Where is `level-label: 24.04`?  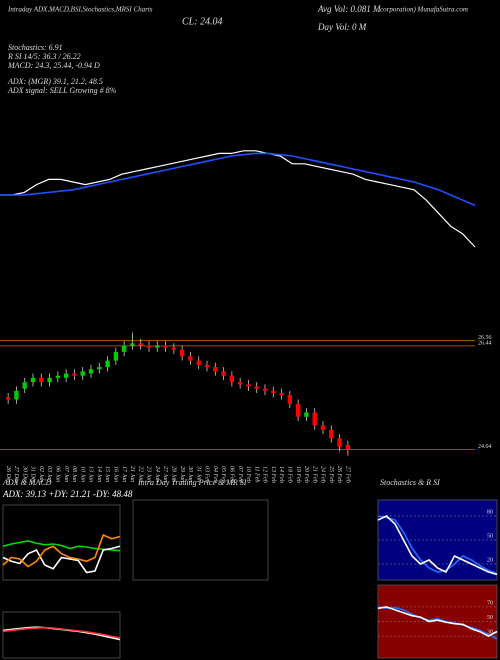
level-label: 24.04 is located at coordinates (485, 447).